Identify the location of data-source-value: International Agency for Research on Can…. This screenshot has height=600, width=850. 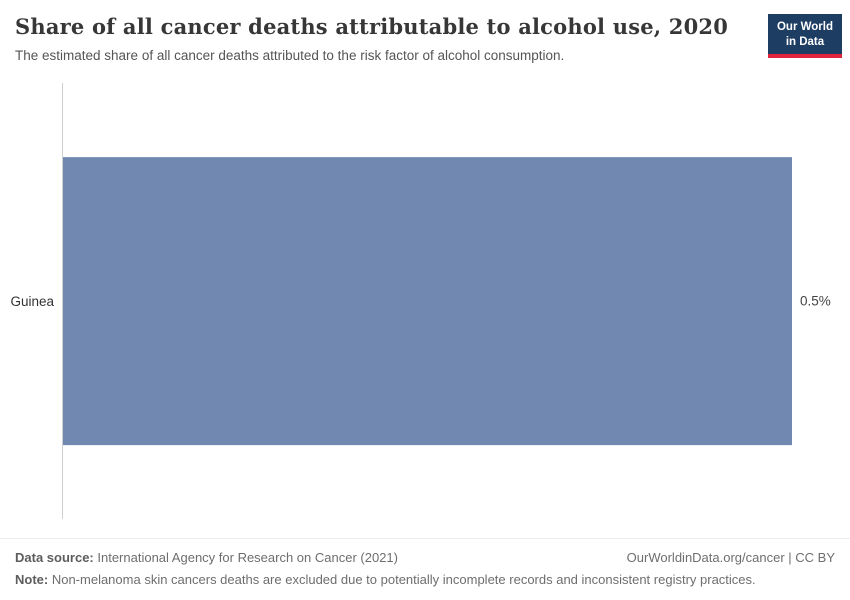
(245, 557).